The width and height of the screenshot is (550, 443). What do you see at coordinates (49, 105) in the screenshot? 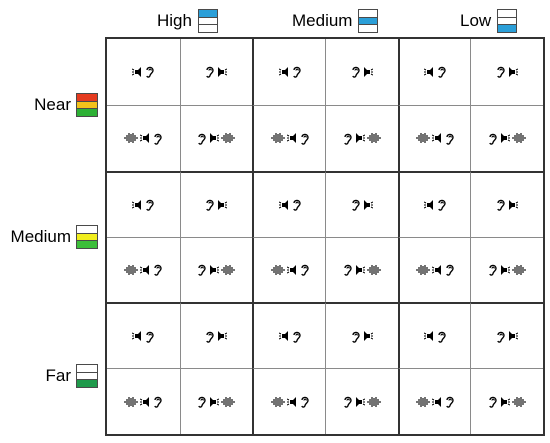
I see `row-header-near: Near` at bounding box center [49, 105].